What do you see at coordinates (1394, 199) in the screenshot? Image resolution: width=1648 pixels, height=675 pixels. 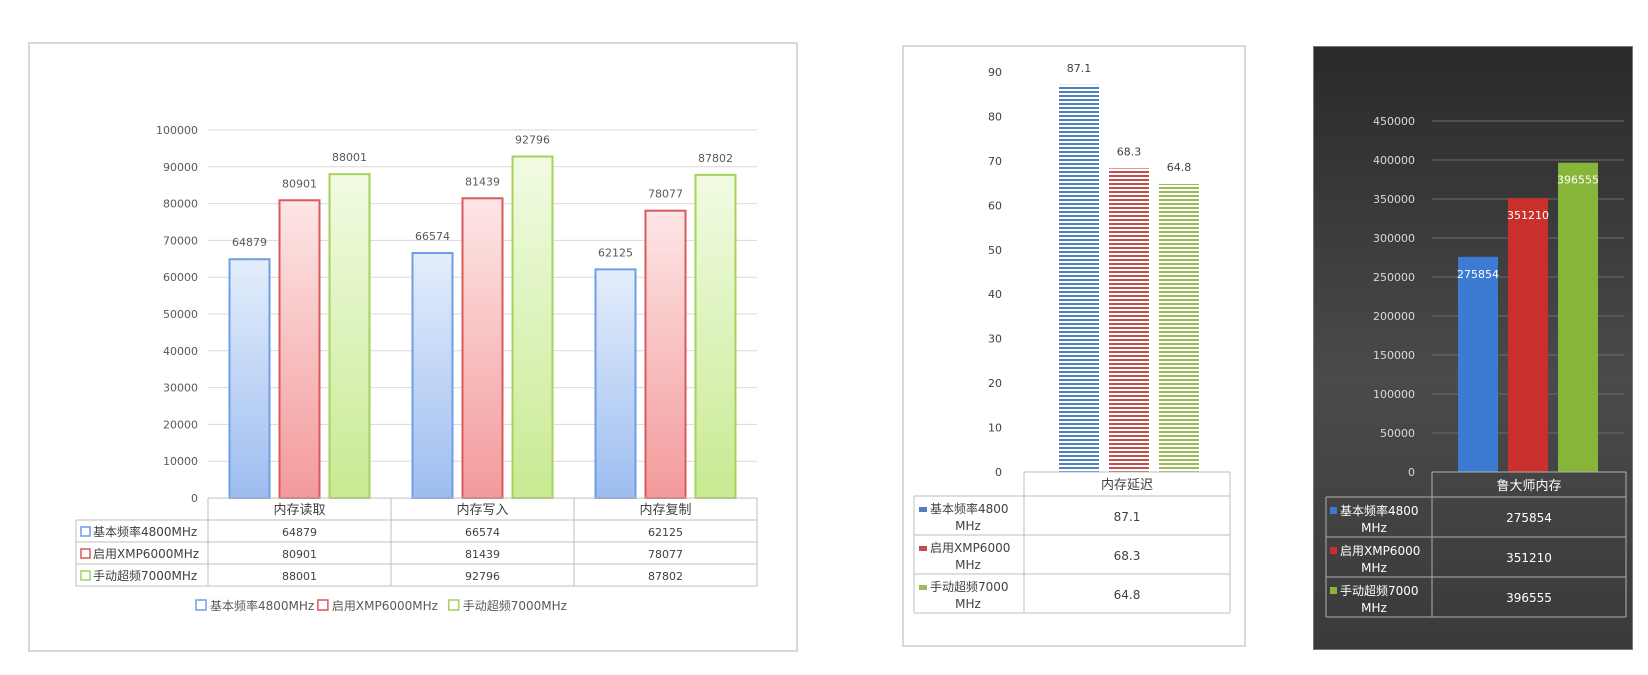 I see `y-tick-label: 350000` at bounding box center [1394, 199].